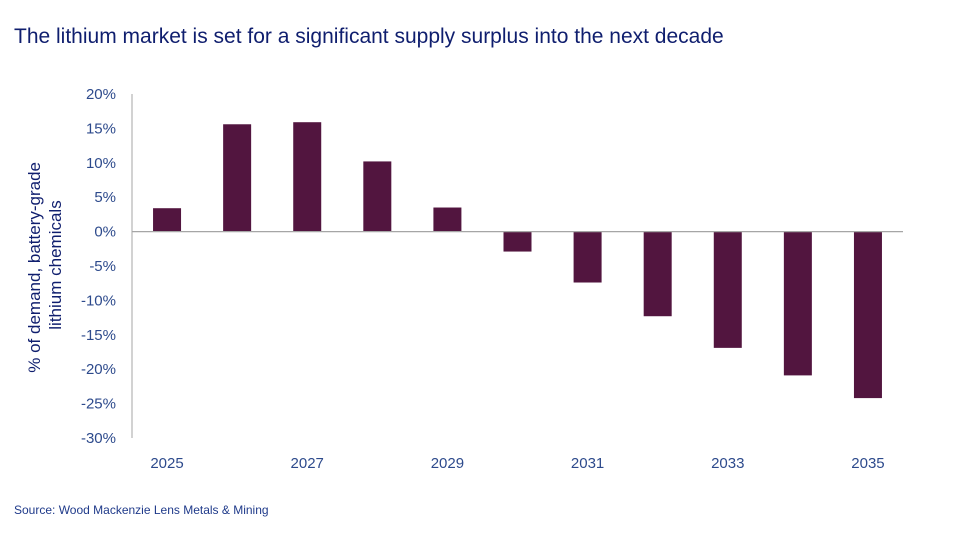  What do you see at coordinates (727, 463) in the screenshot?
I see `x-tick-label: 2033` at bounding box center [727, 463].